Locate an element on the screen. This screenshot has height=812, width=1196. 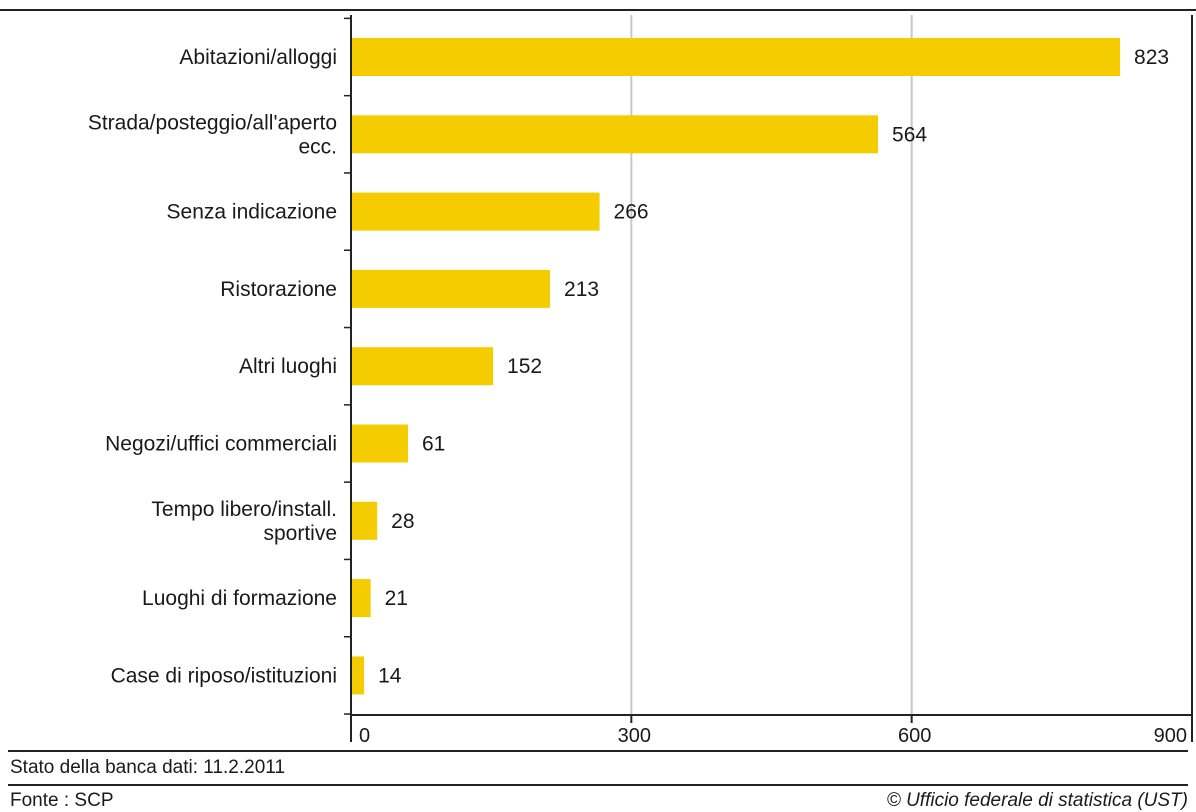
value-label-8: 14 is located at coordinates (390, 675).